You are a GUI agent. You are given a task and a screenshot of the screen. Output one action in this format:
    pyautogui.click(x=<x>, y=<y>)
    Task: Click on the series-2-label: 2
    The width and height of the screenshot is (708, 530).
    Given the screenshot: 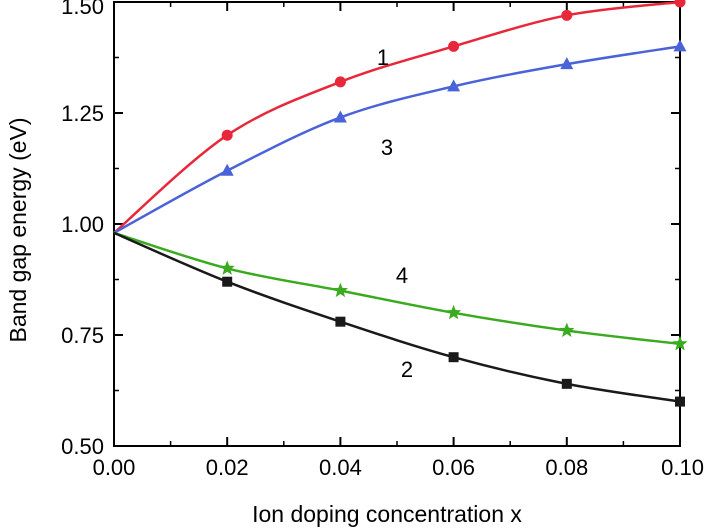 What is the action you would take?
    pyautogui.click(x=407, y=369)
    